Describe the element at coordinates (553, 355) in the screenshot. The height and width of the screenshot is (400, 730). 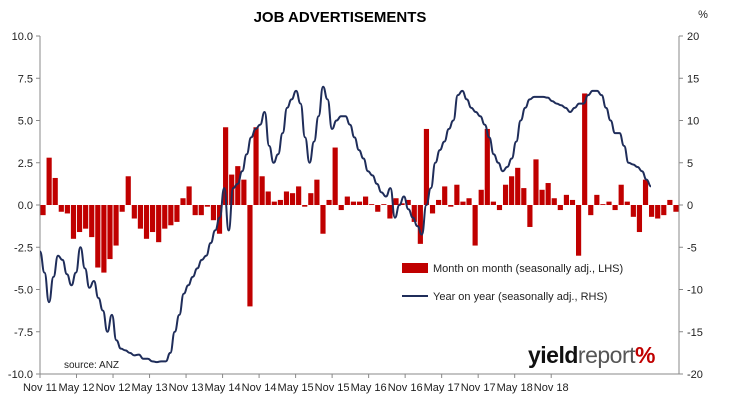
I see `logo-yield: yield` at that location.